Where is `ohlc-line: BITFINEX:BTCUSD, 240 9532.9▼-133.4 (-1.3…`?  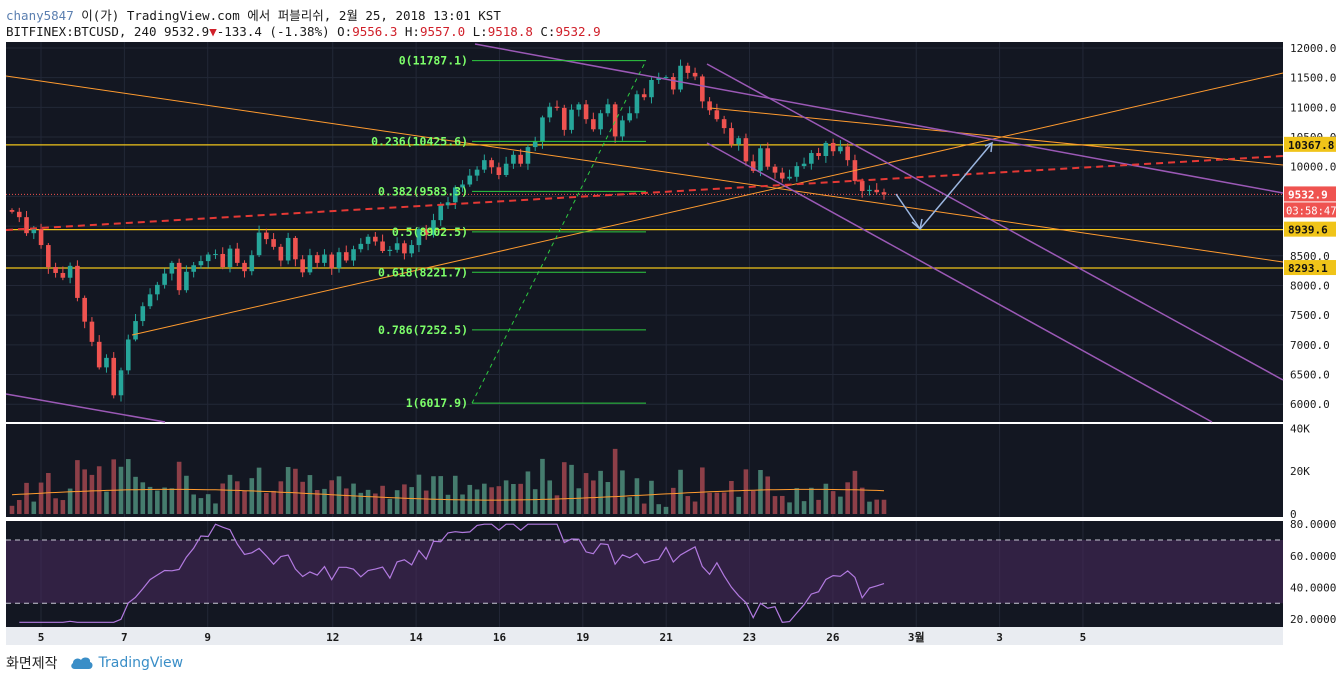
ohlc-line: BITFINEX:BTCUSD, 240 9532.9▼-133.4 (-1.3… is located at coordinates (303, 31).